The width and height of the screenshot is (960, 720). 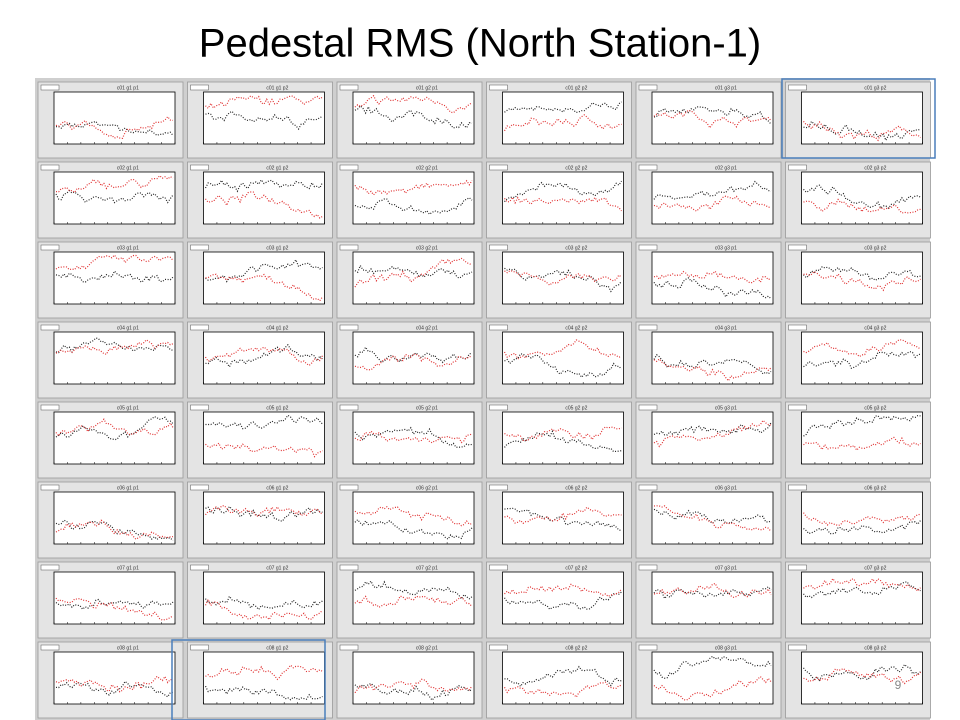 What do you see at coordinates (726, 88) in the screenshot?
I see `panel-label: c01 g3 p1` at bounding box center [726, 88].